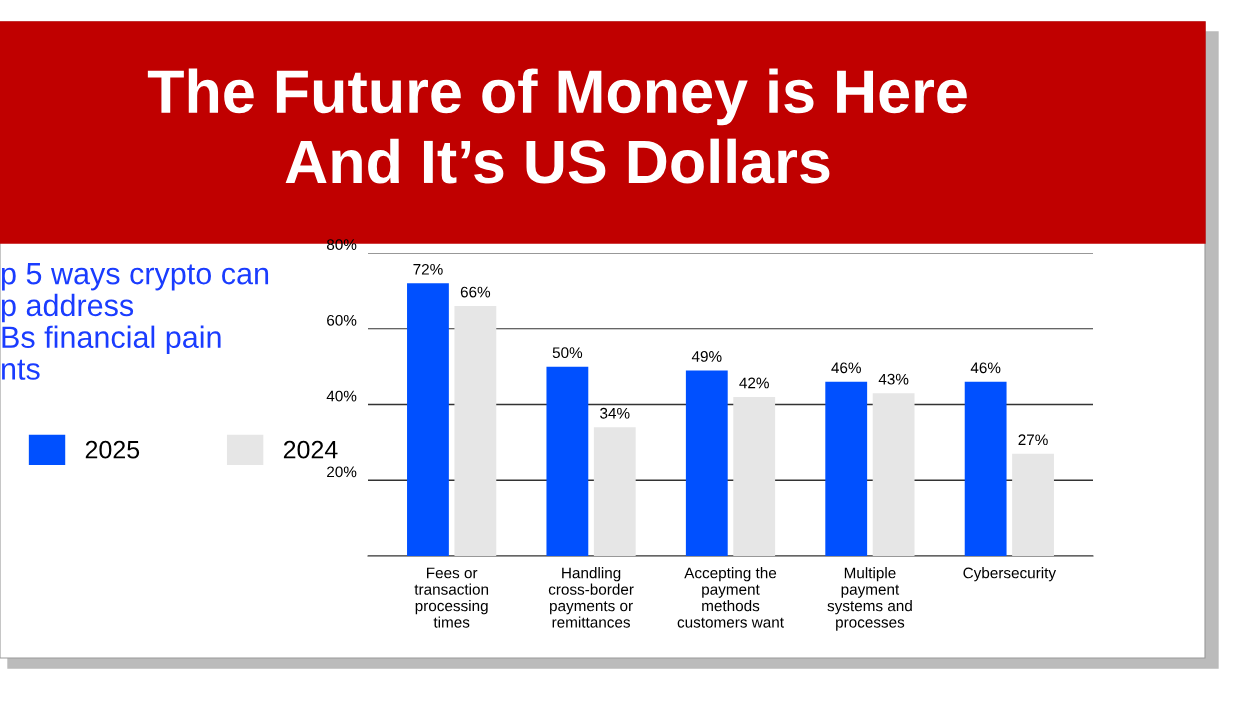 The height and width of the screenshot is (703, 1250). I want to click on y-tick-label: 60%, so click(342, 320).